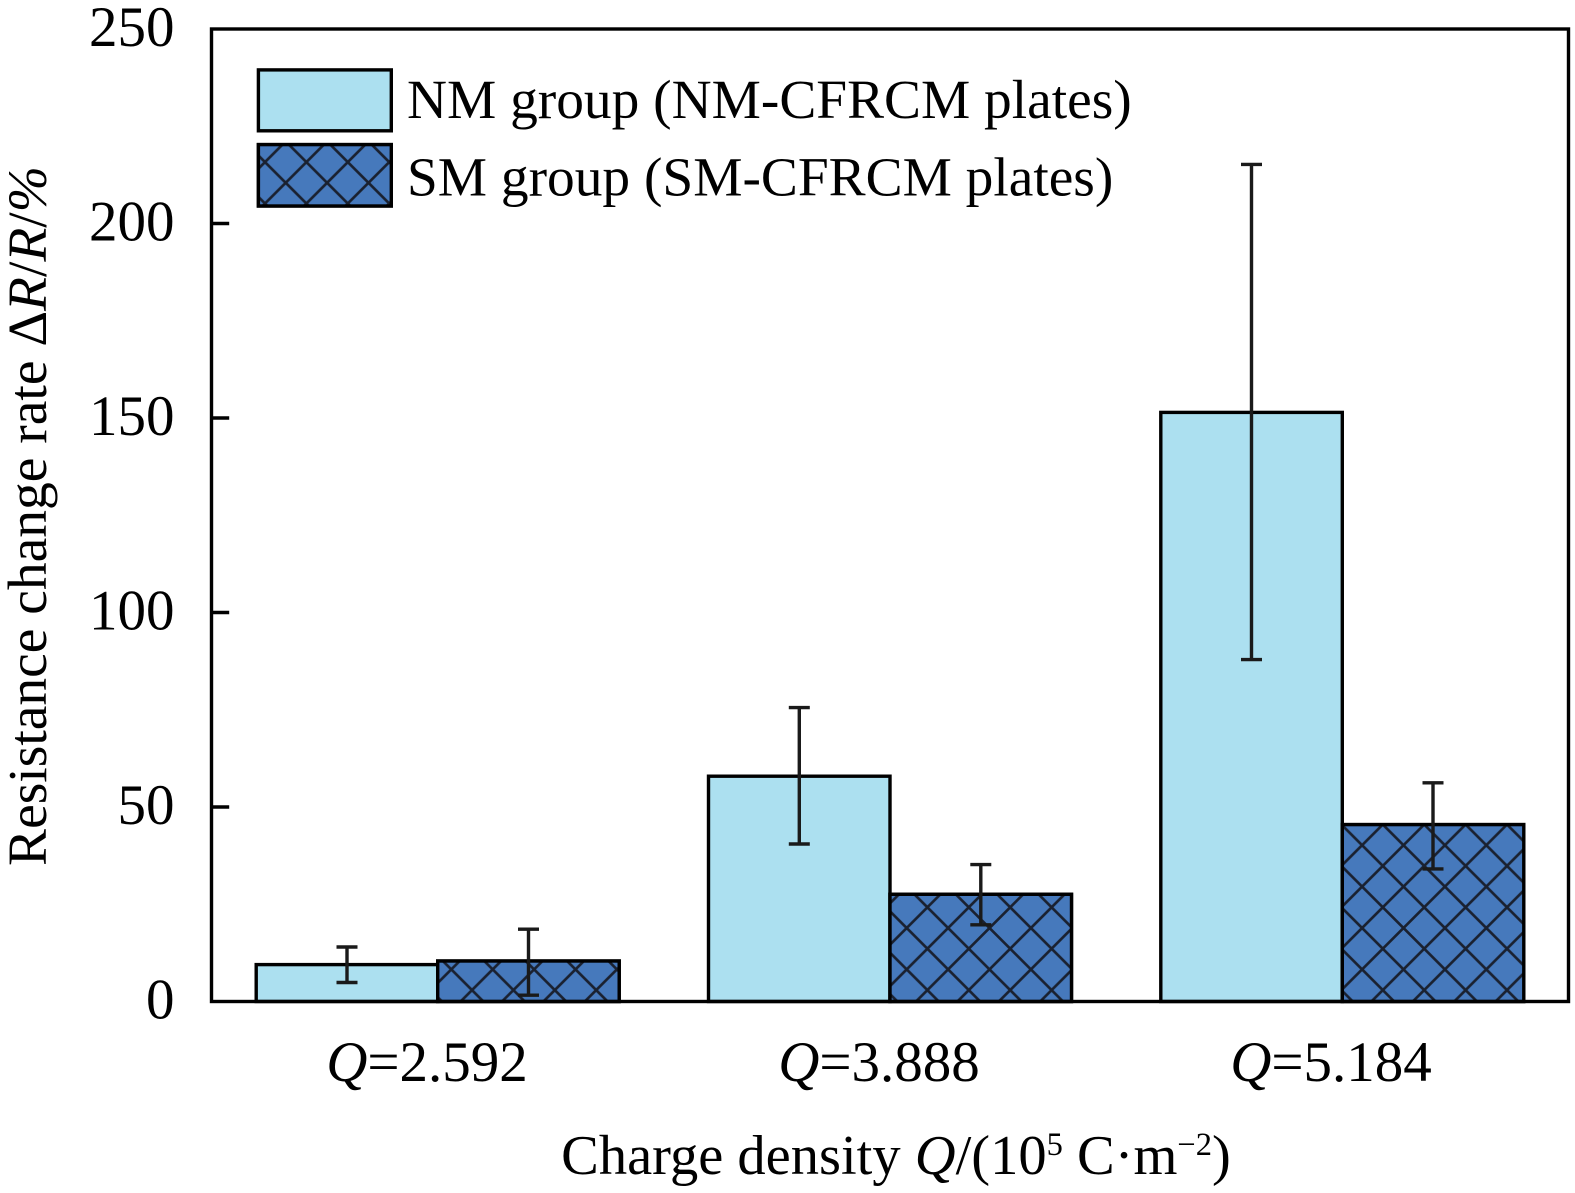  I want to click on svg-text: 0, so click(160, 1000).